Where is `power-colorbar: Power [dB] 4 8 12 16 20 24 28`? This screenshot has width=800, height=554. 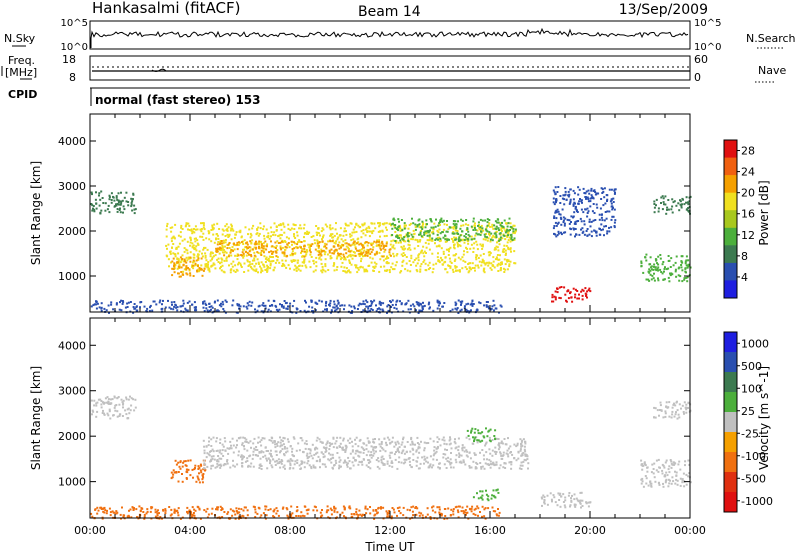 power-colorbar: Power [dB] 4 8 12 16 20 24 28 is located at coordinates (747, 219).